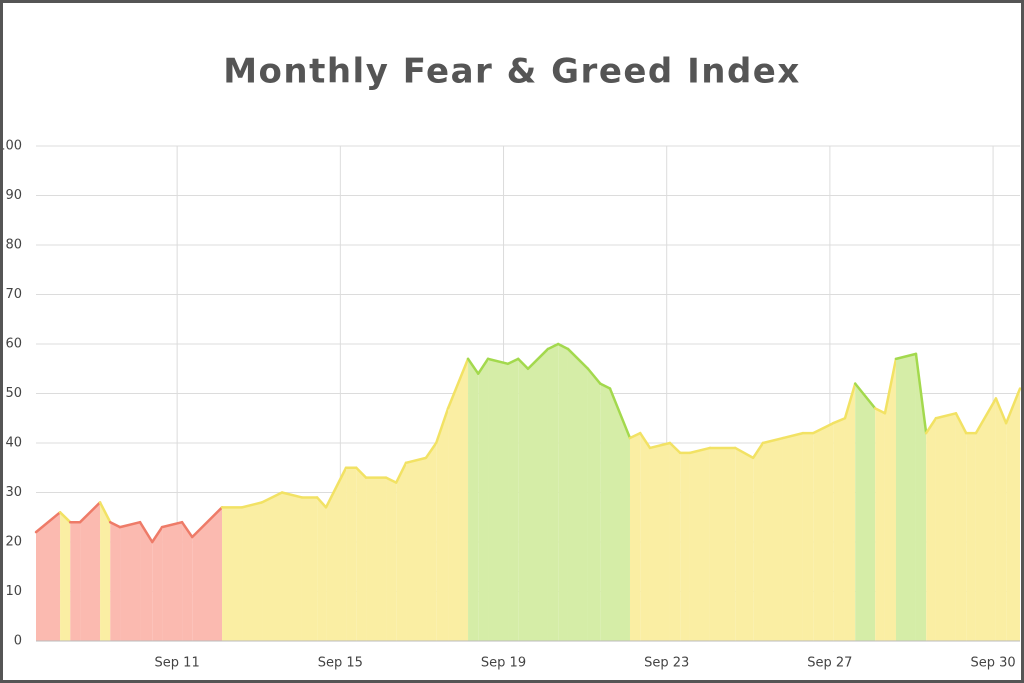 Image resolution: width=1024 pixels, height=683 pixels. Describe the element at coordinates (177, 663) in the screenshot. I see `x-tick-label: Sep 11` at that location.